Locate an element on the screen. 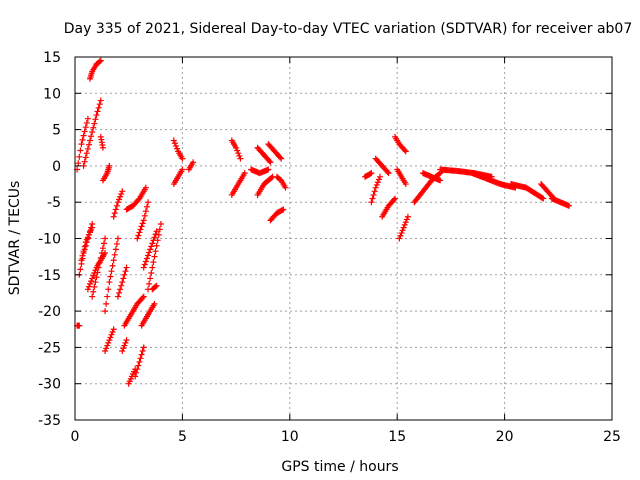 This screenshot has height=480, width=640. y-tick-label: 5 is located at coordinates (56, 131).